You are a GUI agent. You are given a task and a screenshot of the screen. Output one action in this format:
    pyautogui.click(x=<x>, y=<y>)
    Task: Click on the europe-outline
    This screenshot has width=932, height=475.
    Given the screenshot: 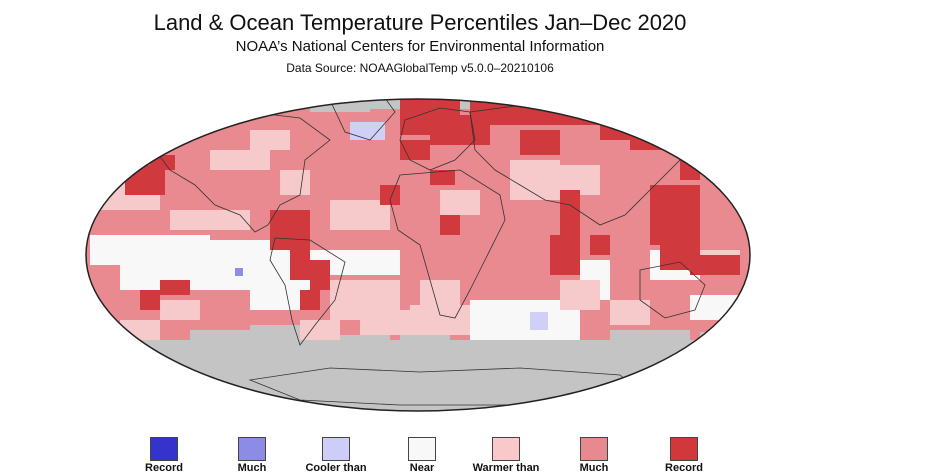 What is the action you would take?
    pyautogui.click(x=437, y=139)
    